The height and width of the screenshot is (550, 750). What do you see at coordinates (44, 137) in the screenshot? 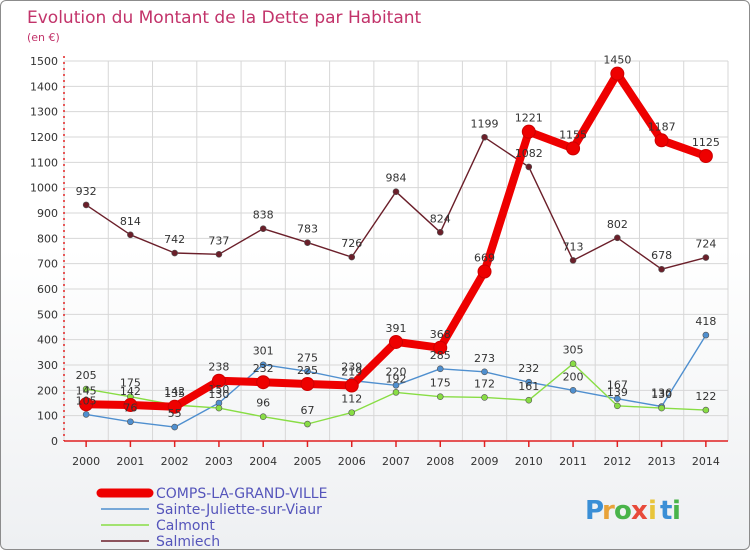
I see `y-tick-label: 1200` at bounding box center [44, 137].